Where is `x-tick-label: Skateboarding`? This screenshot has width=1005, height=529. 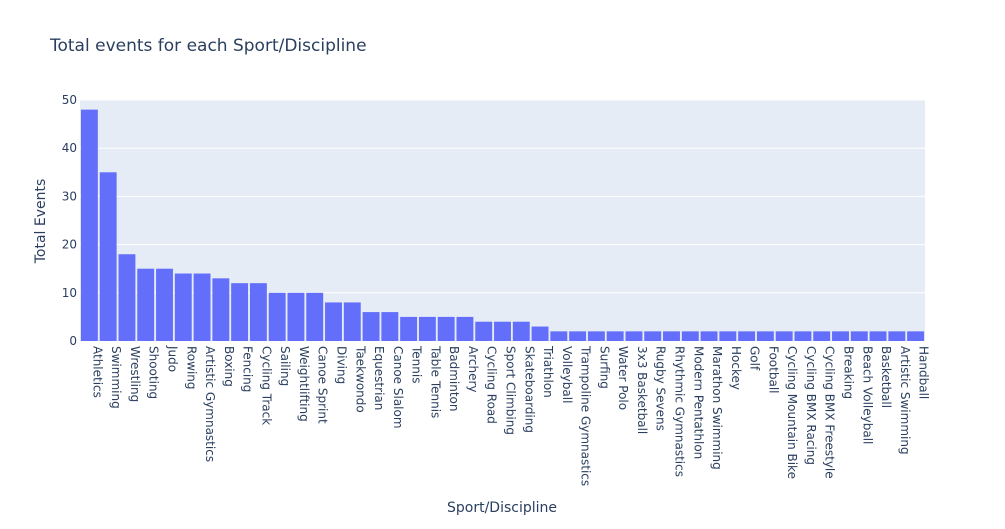 x-tick-label: Skateboarding is located at coordinates (529, 389).